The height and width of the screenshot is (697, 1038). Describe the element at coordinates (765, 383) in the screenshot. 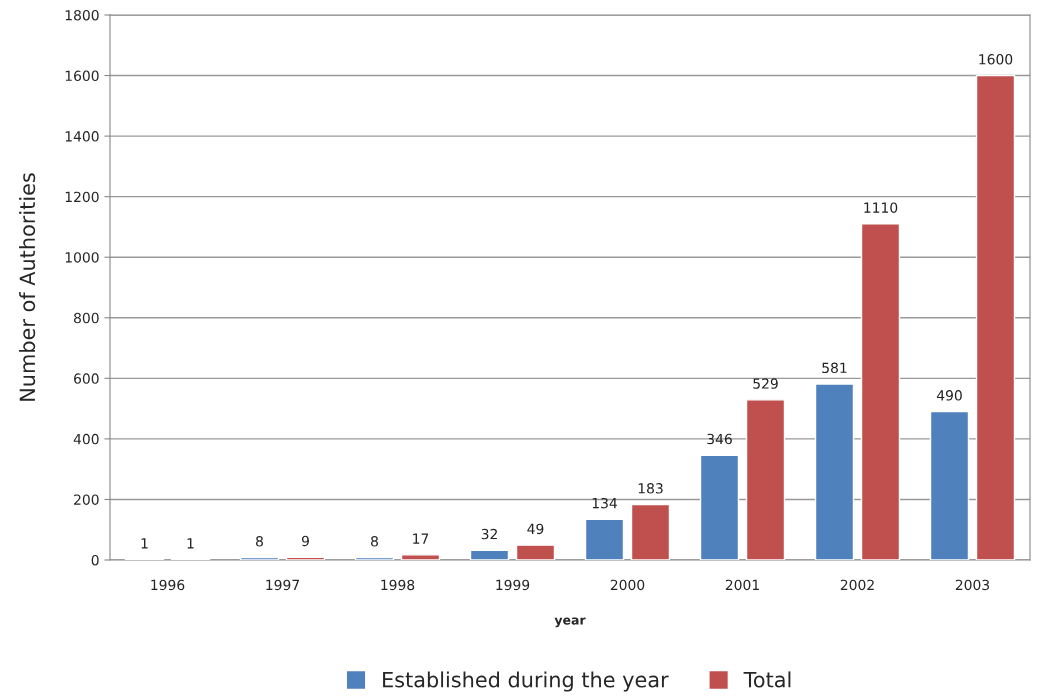

I see `data-label: 529` at that location.